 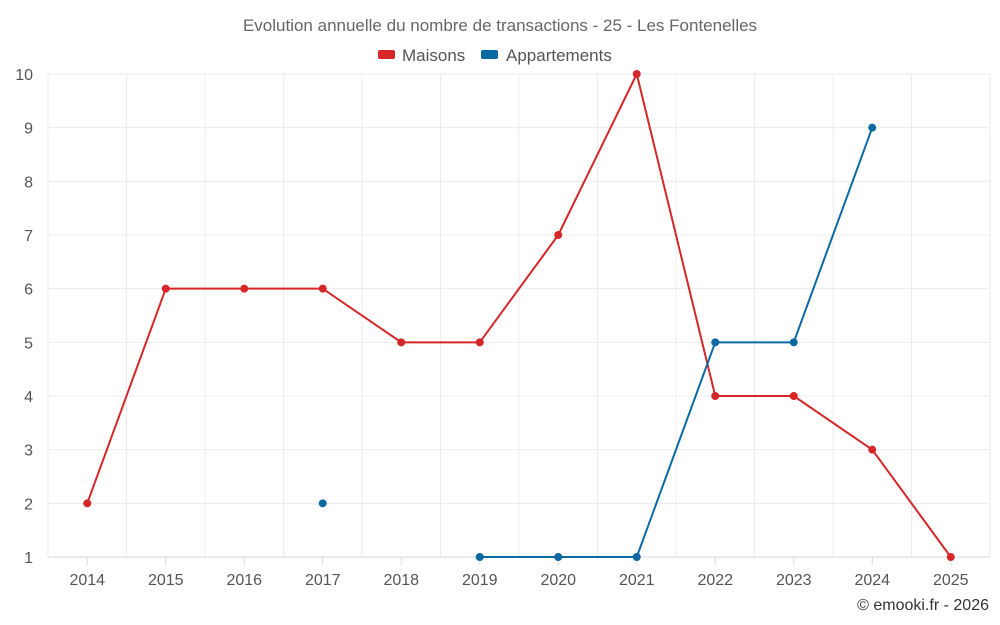 I want to click on legend-swatch-maisons, so click(x=386, y=54).